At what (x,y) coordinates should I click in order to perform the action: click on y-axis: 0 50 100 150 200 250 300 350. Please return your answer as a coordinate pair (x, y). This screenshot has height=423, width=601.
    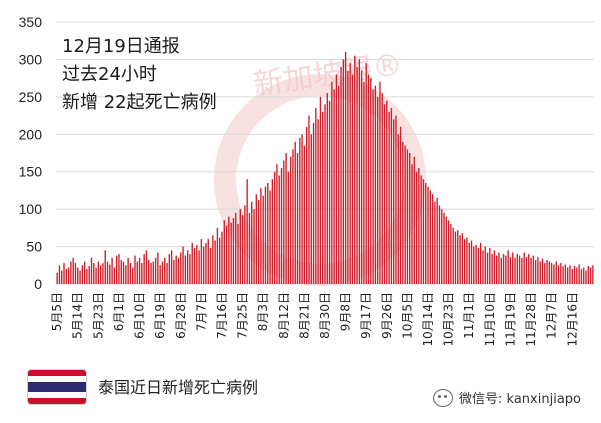
    Looking at the image, I should click on (31, 153).